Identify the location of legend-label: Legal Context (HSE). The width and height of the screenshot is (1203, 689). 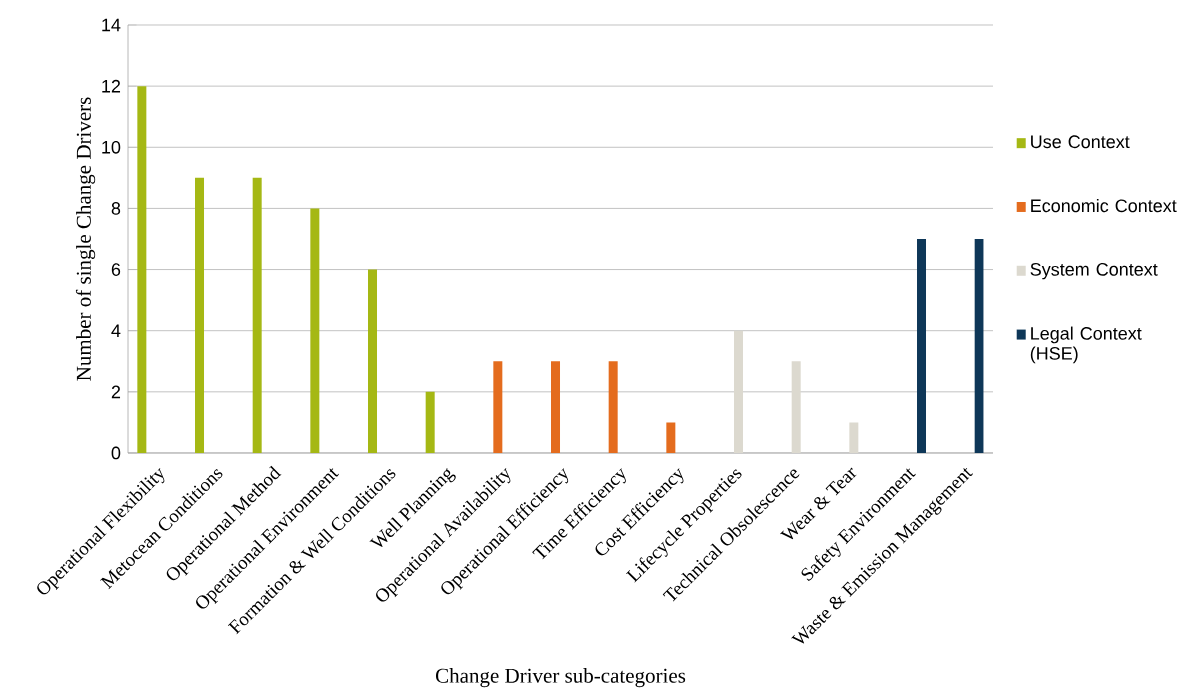
(1086, 345).